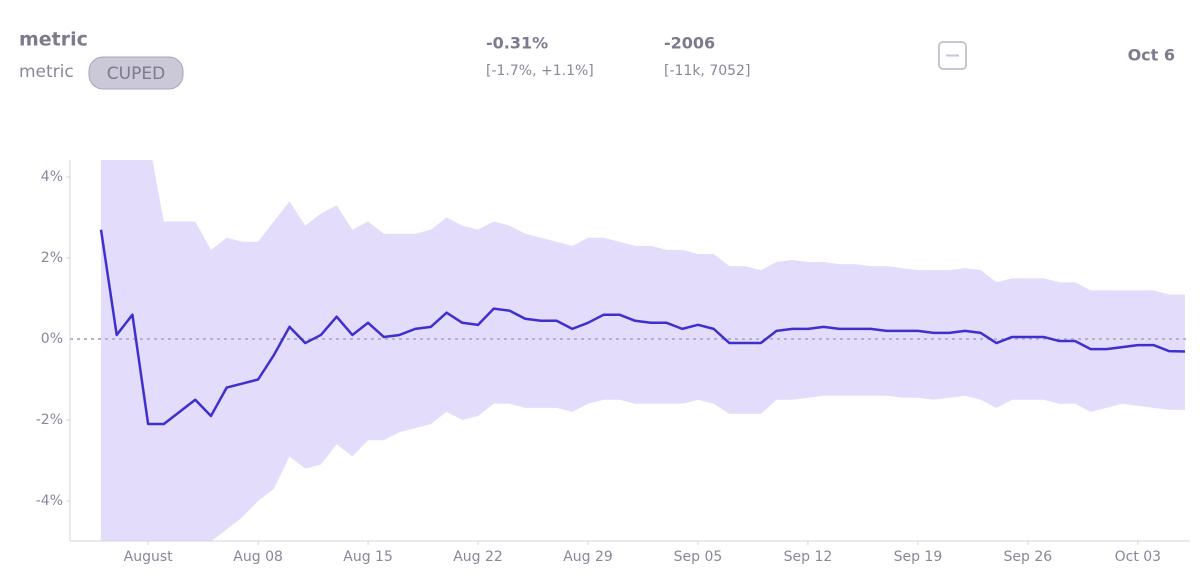 This screenshot has height=585, width=1200. I want to click on x-tick-label: Sep 26, so click(1028, 557).